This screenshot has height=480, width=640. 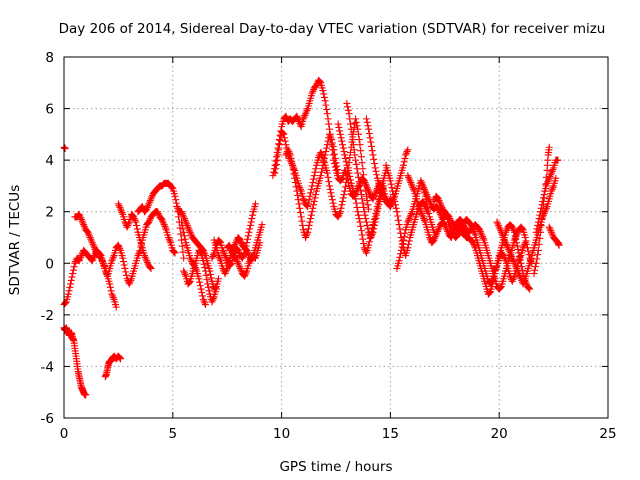 What do you see at coordinates (15, 240) in the screenshot?
I see `y-axis-label: SDTVAR / TECUs` at bounding box center [15, 240].